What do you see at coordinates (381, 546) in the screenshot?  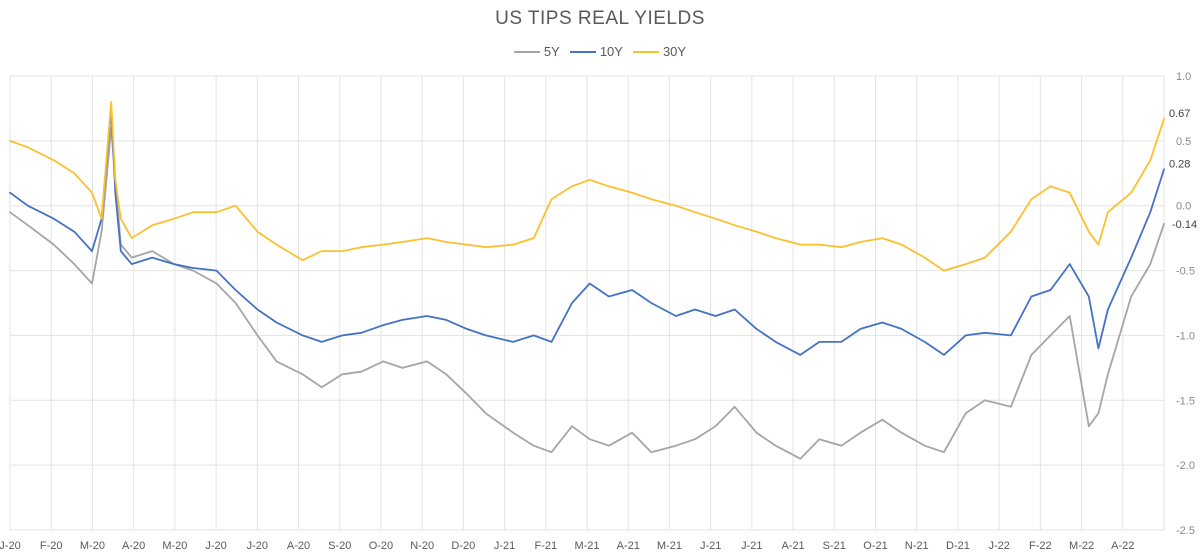 I see `x-tick-label: O-20` at bounding box center [381, 546].